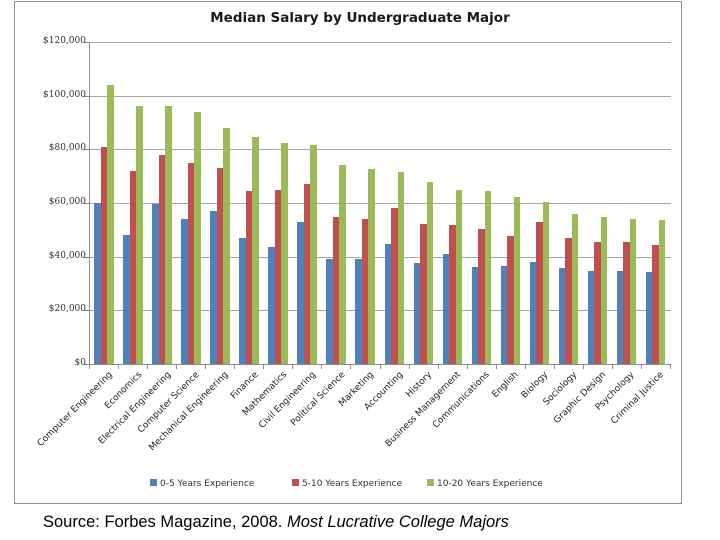 This screenshot has width=720, height=540. I want to click on legend-item: 10-20 Years Experience, so click(485, 484).